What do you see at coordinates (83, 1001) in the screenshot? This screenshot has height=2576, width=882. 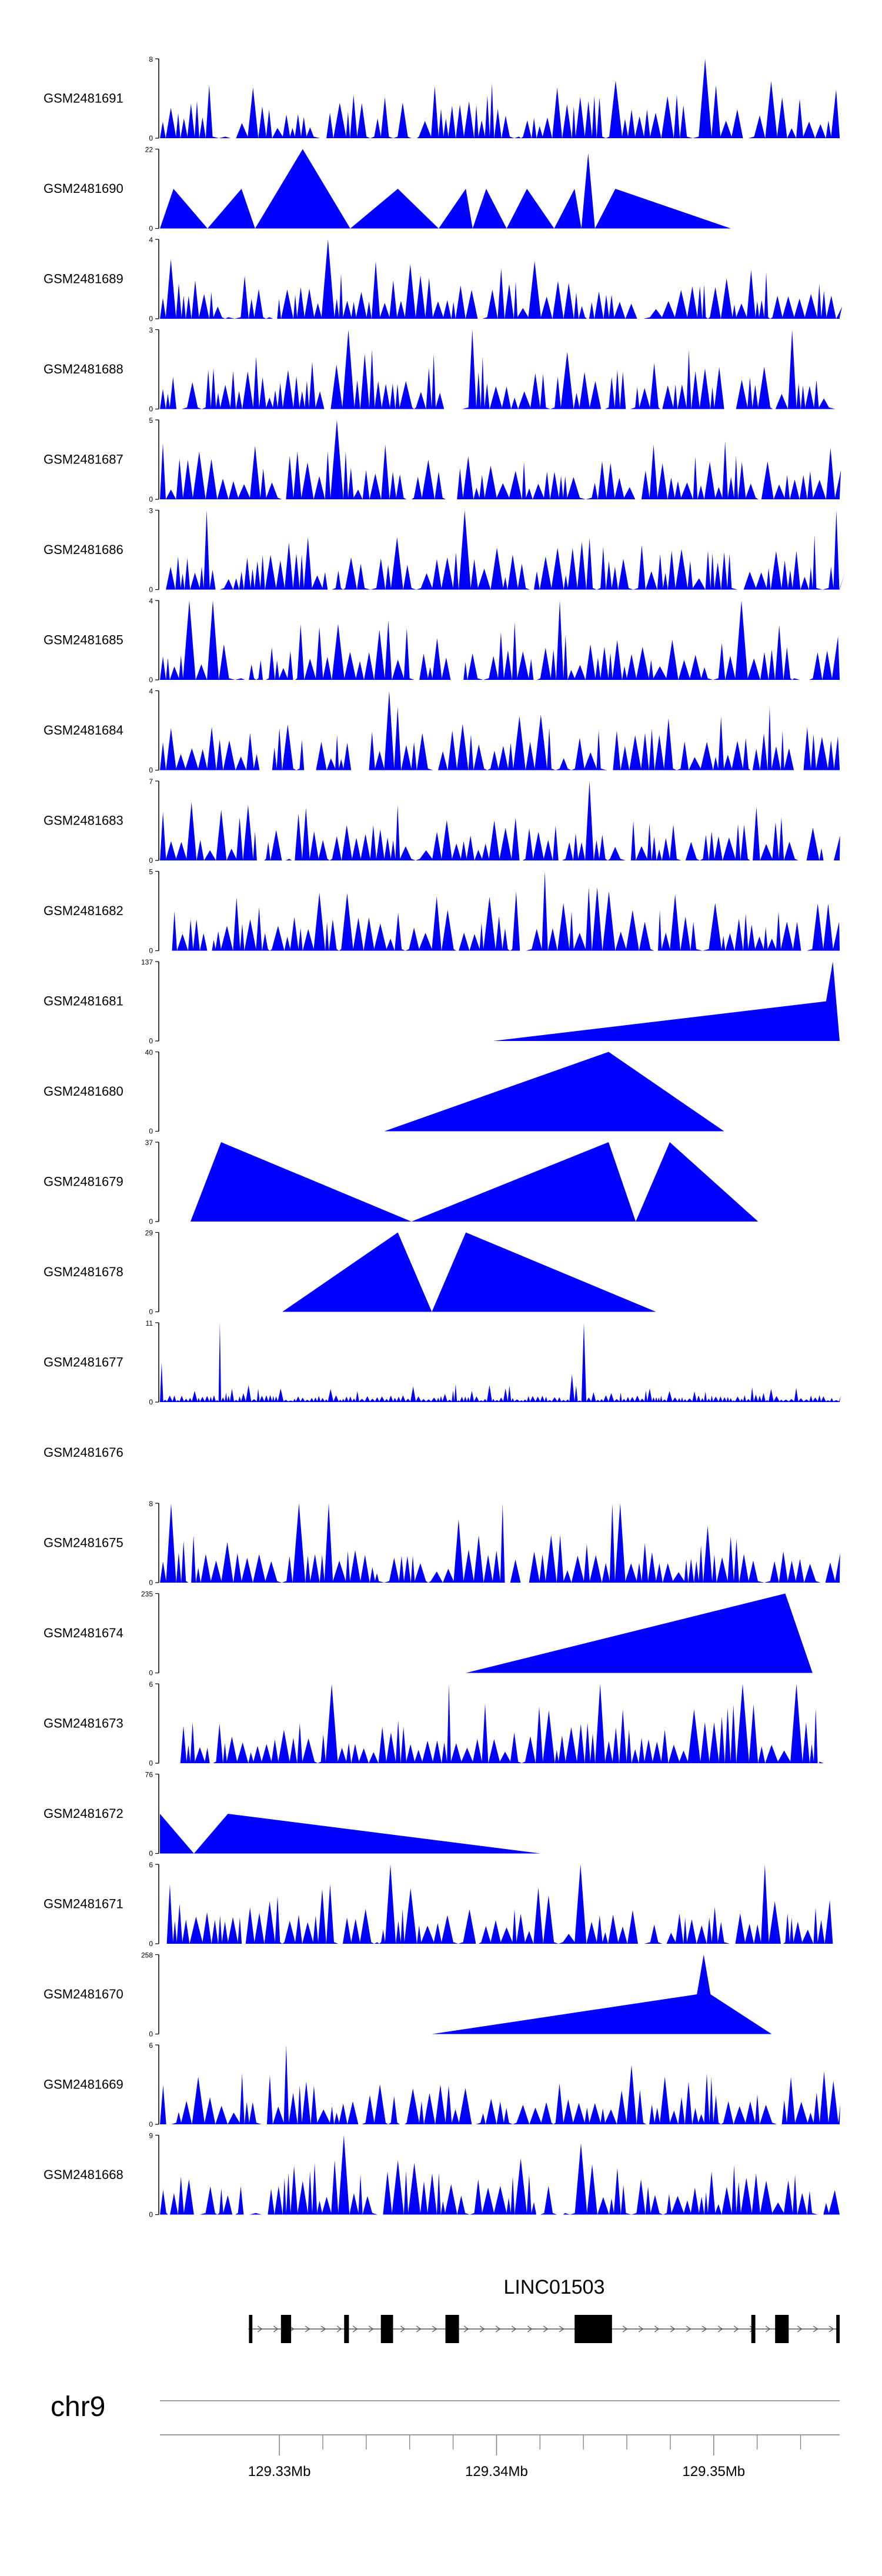 I see `track-label: GSM2481681` at bounding box center [83, 1001].